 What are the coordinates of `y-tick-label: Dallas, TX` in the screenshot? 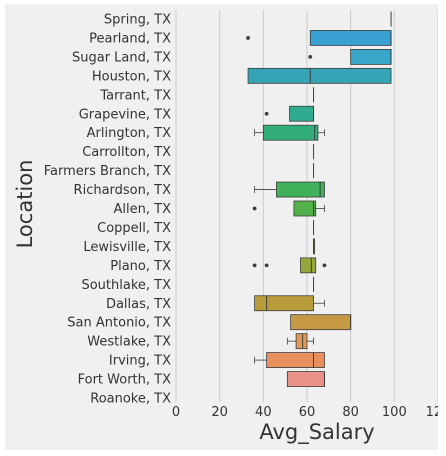 It's located at (138, 304).